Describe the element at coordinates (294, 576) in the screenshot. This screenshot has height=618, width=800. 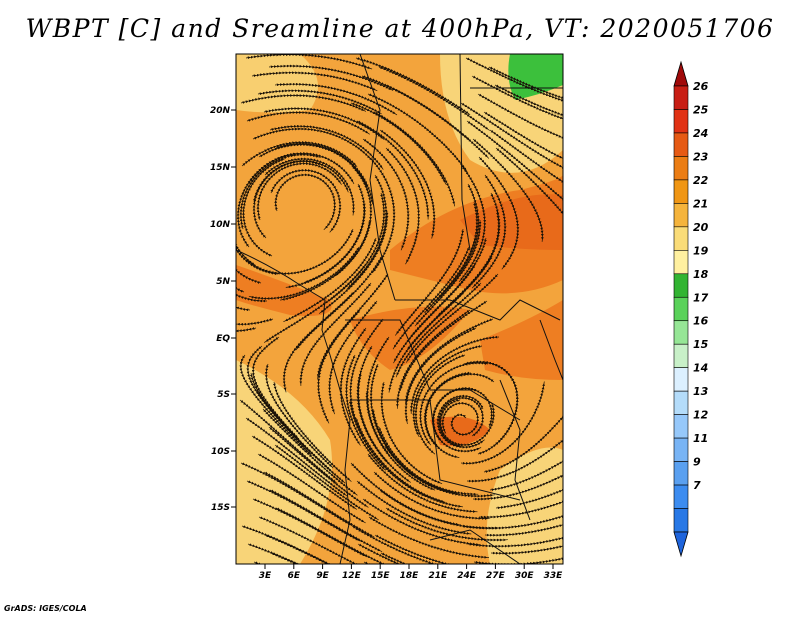
I see `lon-tick-label: 6E` at that location.